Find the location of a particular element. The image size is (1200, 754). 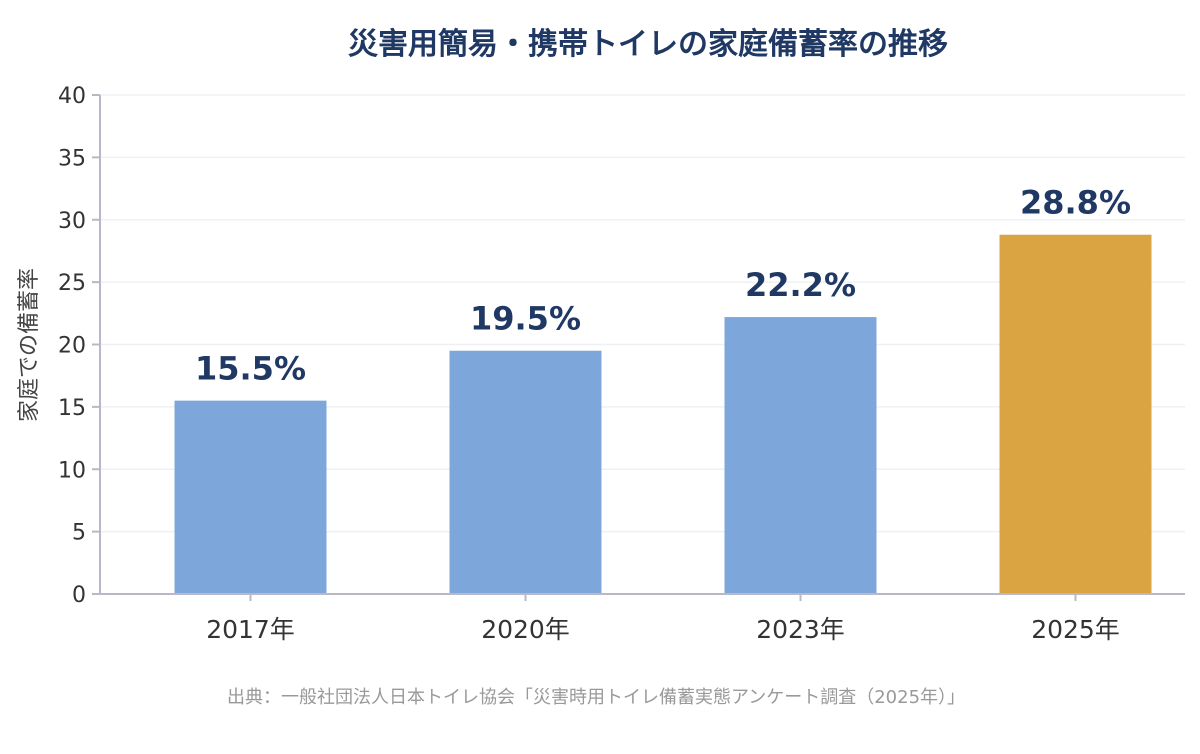

x-tick-label: 2017年 is located at coordinates (250, 629).